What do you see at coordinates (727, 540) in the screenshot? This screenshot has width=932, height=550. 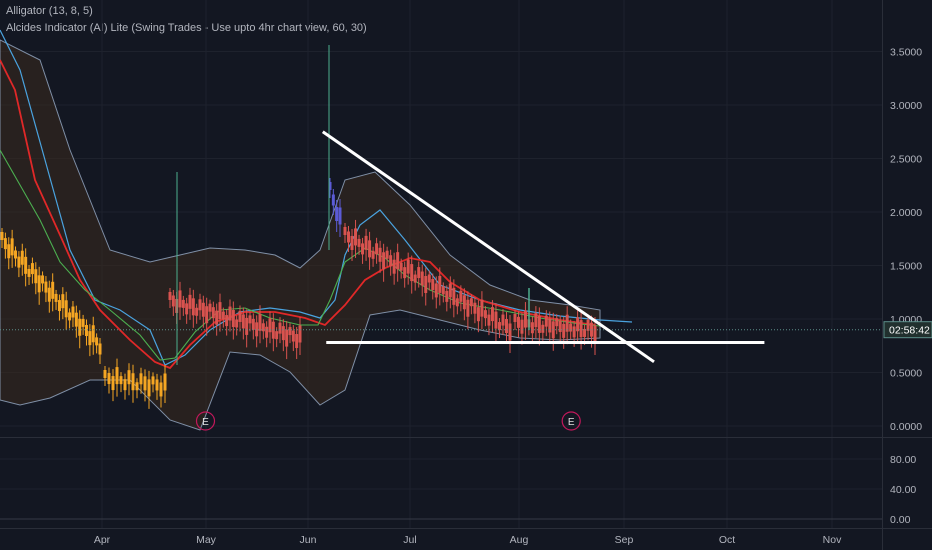 I see `time-tick-label: Oct` at bounding box center [727, 540].